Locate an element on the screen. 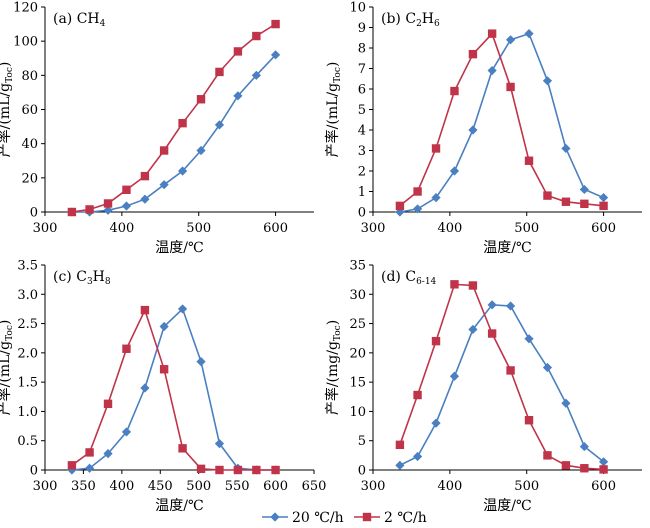 The height and width of the screenshot is (528, 650). legend: 20 ℃/h 2 ℃/h is located at coordinates (344, 518).